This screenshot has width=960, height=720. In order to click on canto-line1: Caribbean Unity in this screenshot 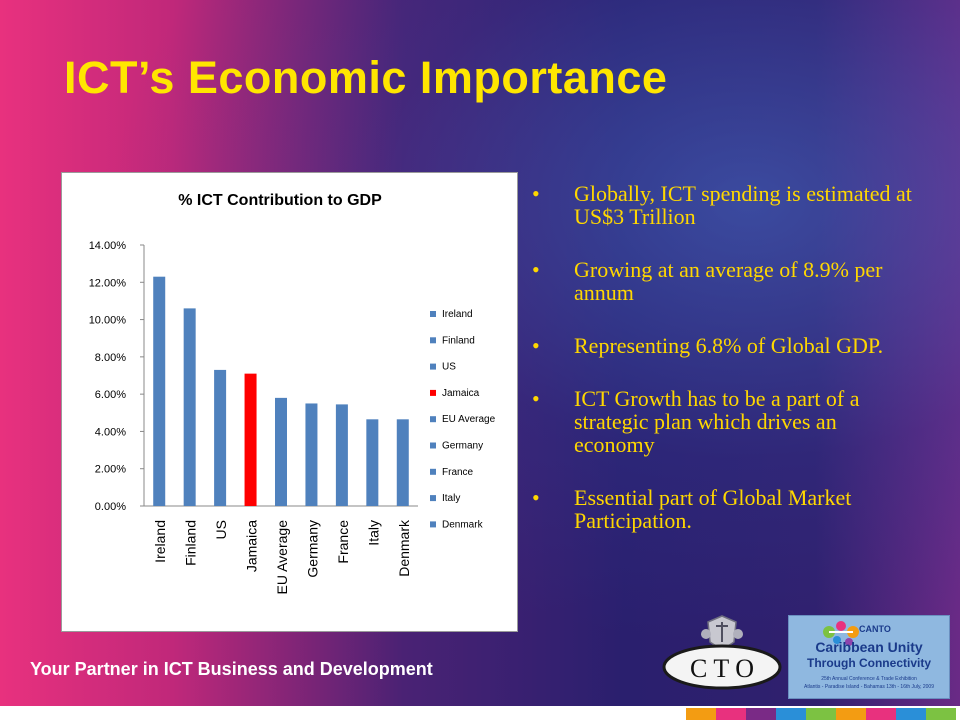, I will do `click(869, 647)`.